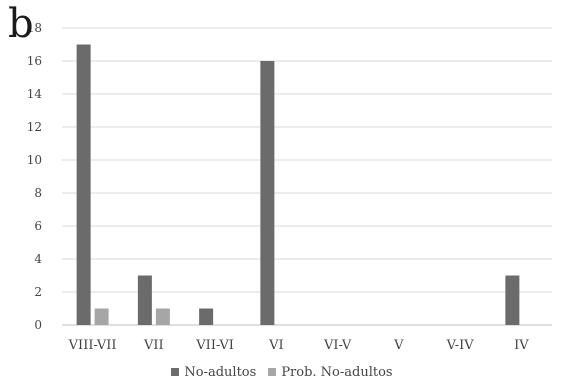 Image resolution: width=564 pixels, height=386 pixels. What do you see at coordinates (38, 226) in the screenshot?
I see `y-tick-label: 6` at bounding box center [38, 226].